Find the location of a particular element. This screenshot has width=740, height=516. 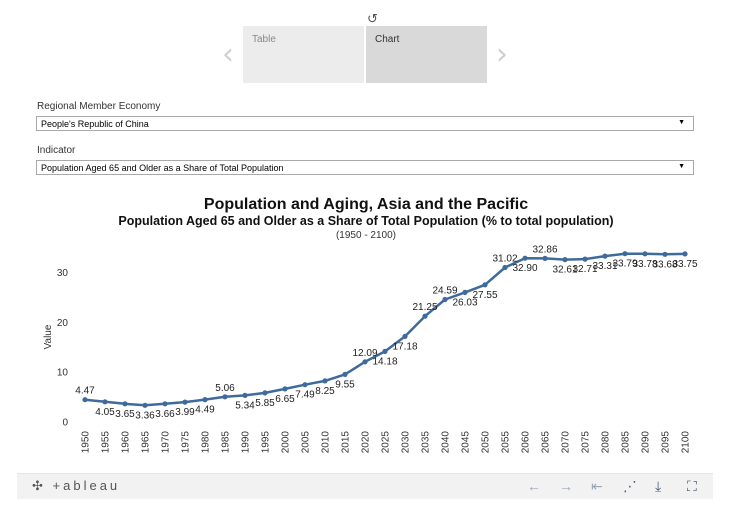

undo-icon: ← is located at coordinates (534, 486).